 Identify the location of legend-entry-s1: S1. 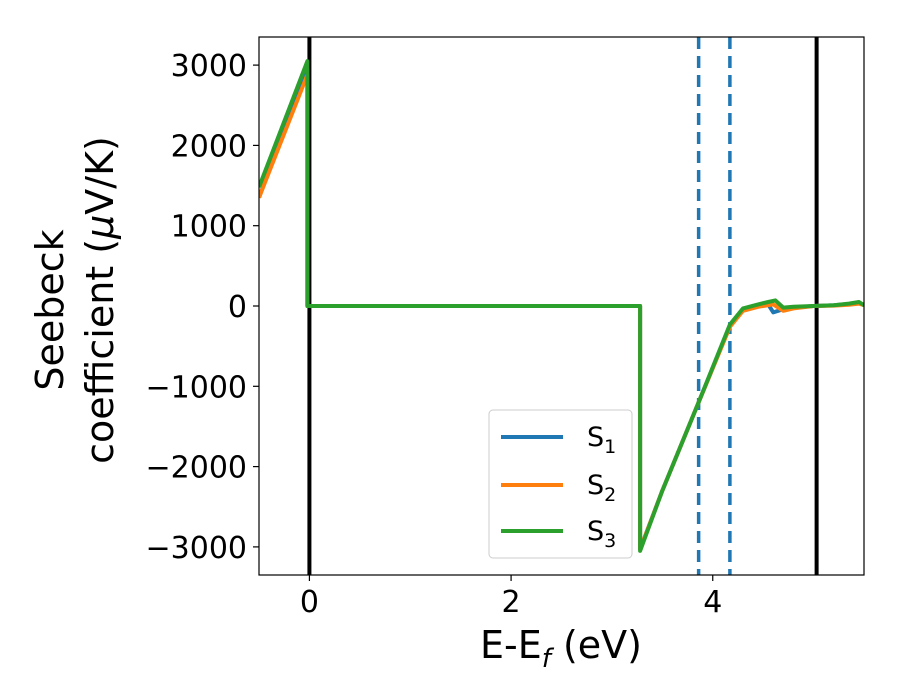
(558, 440).